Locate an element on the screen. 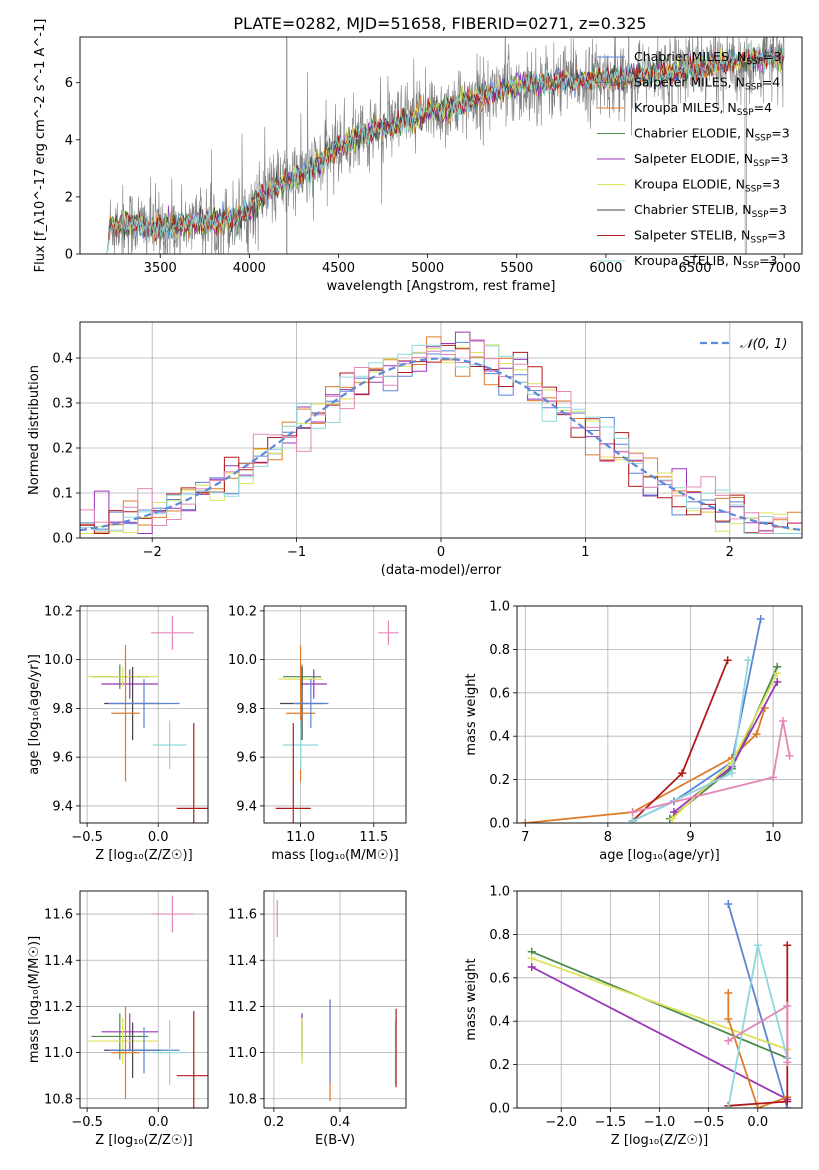 The image size is (819, 1170). x-tick-label: 3500 is located at coordinates (160, 268).